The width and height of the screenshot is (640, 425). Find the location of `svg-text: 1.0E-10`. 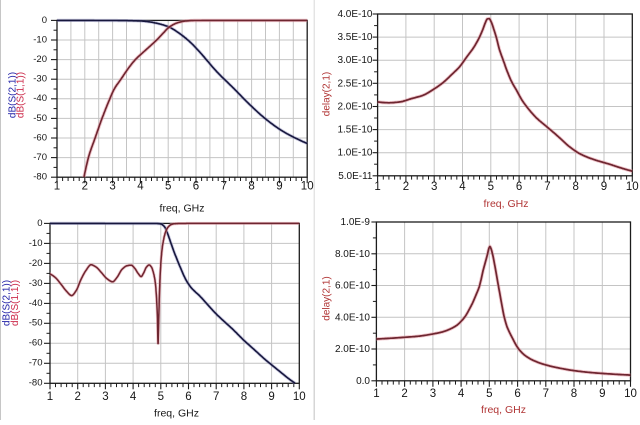

svg-text: 1.0E-10 is located at coordinates (354, 153).